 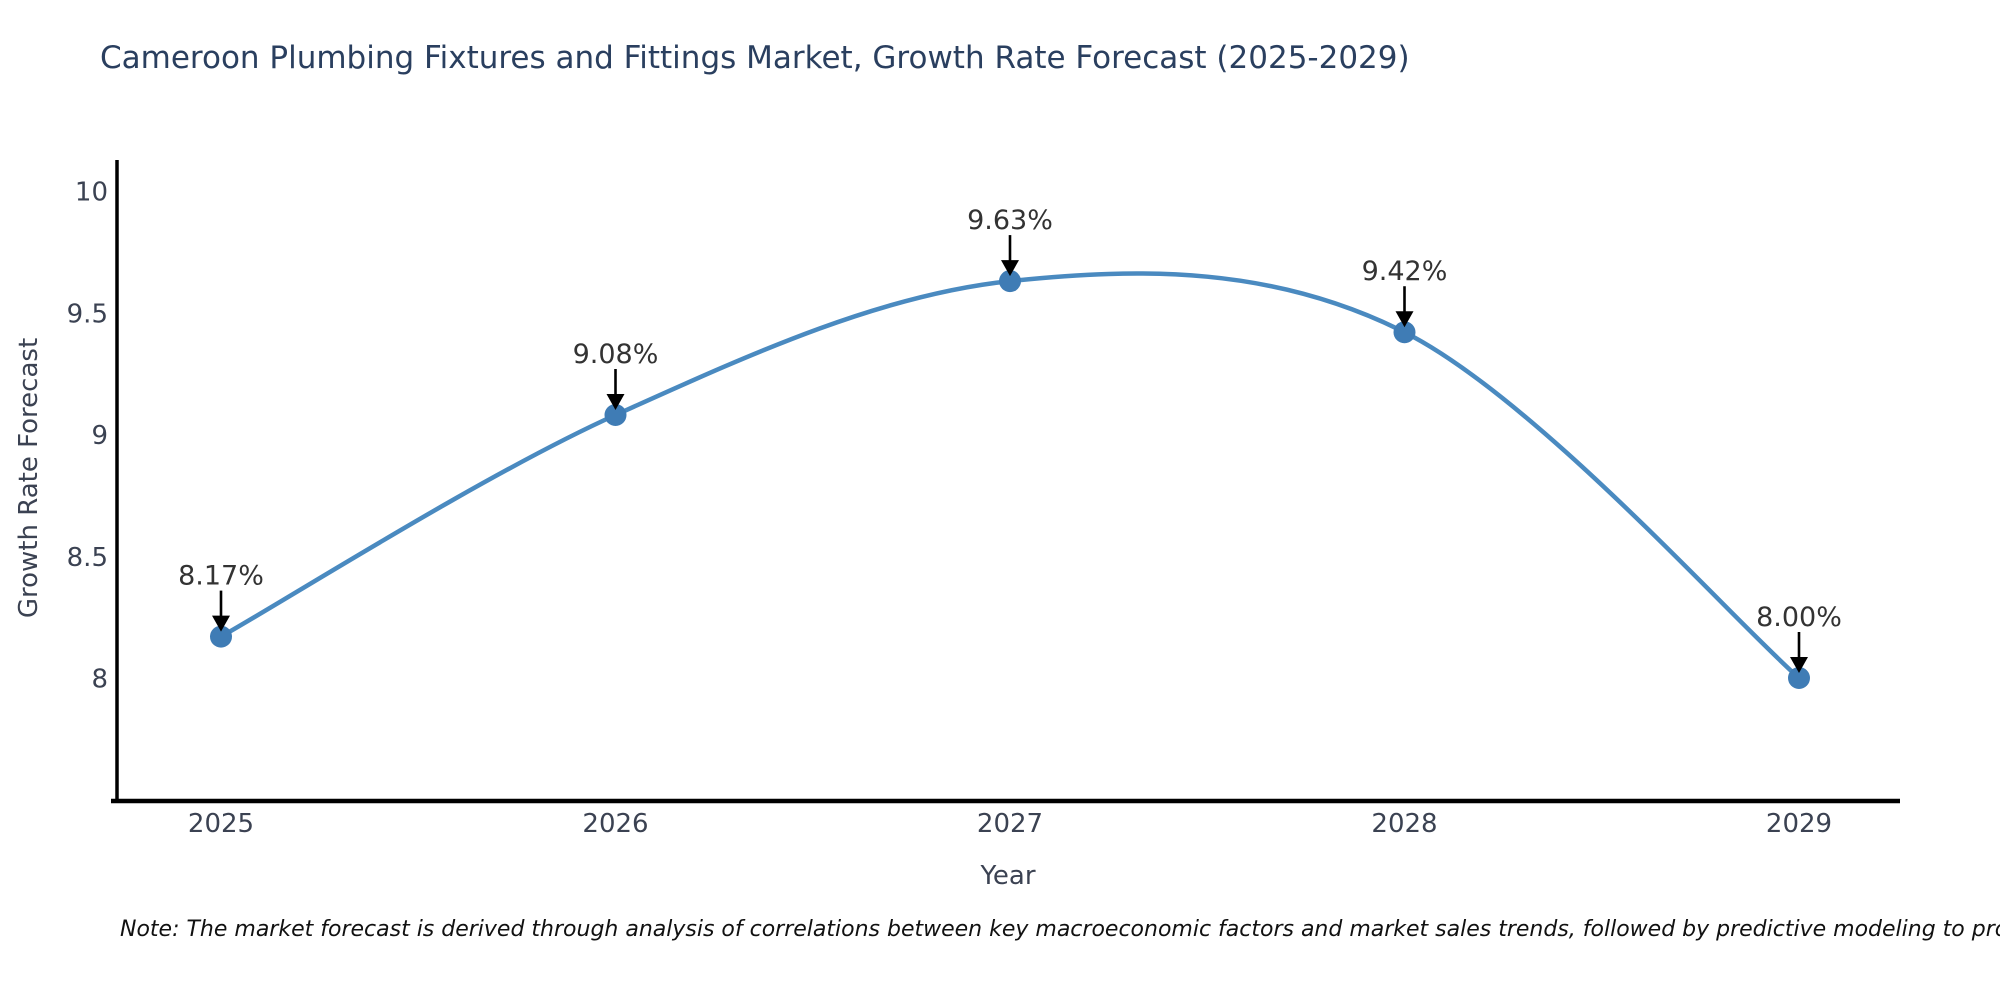 I want to click on annotation-label-2026: 9.08%, so click(x=616, y=354).